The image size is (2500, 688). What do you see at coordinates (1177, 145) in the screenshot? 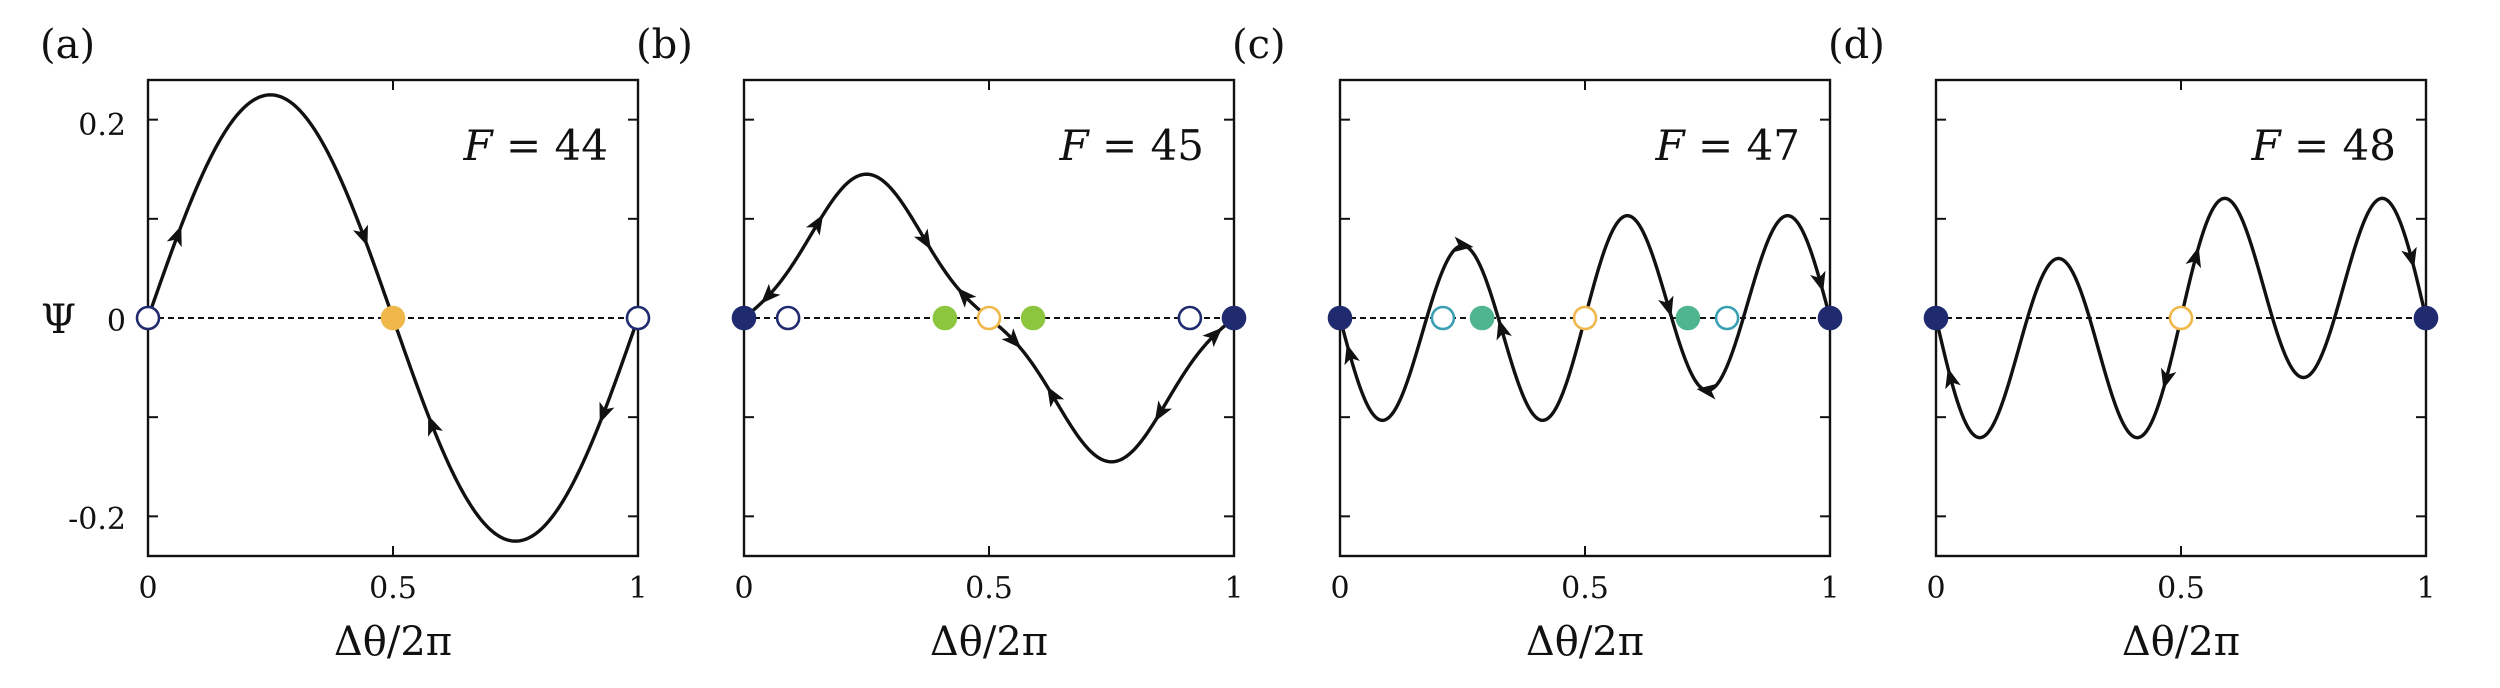
I see `f-value: 45` at bounding box center [1177, 145].